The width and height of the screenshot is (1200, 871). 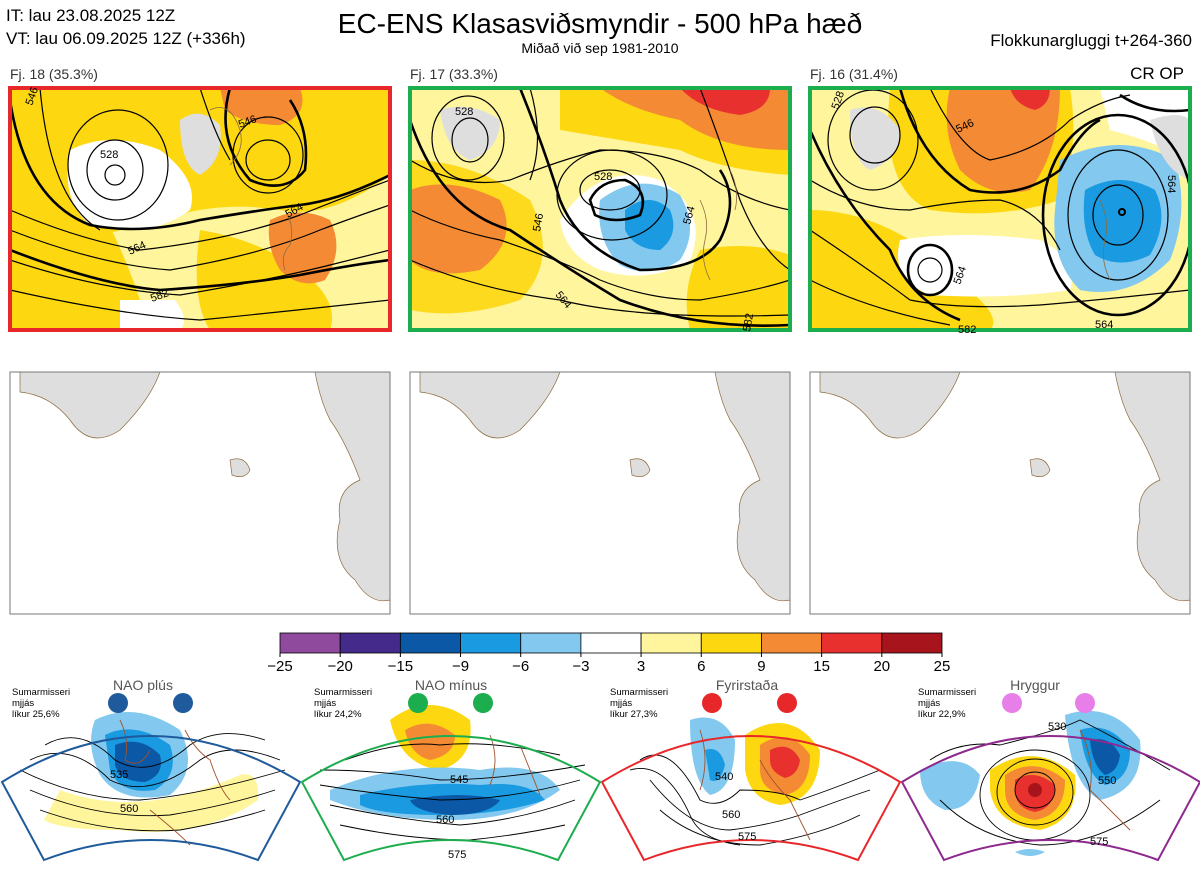 I want to click on colorbar-tick-label: 9, so click(x=761, y=666).